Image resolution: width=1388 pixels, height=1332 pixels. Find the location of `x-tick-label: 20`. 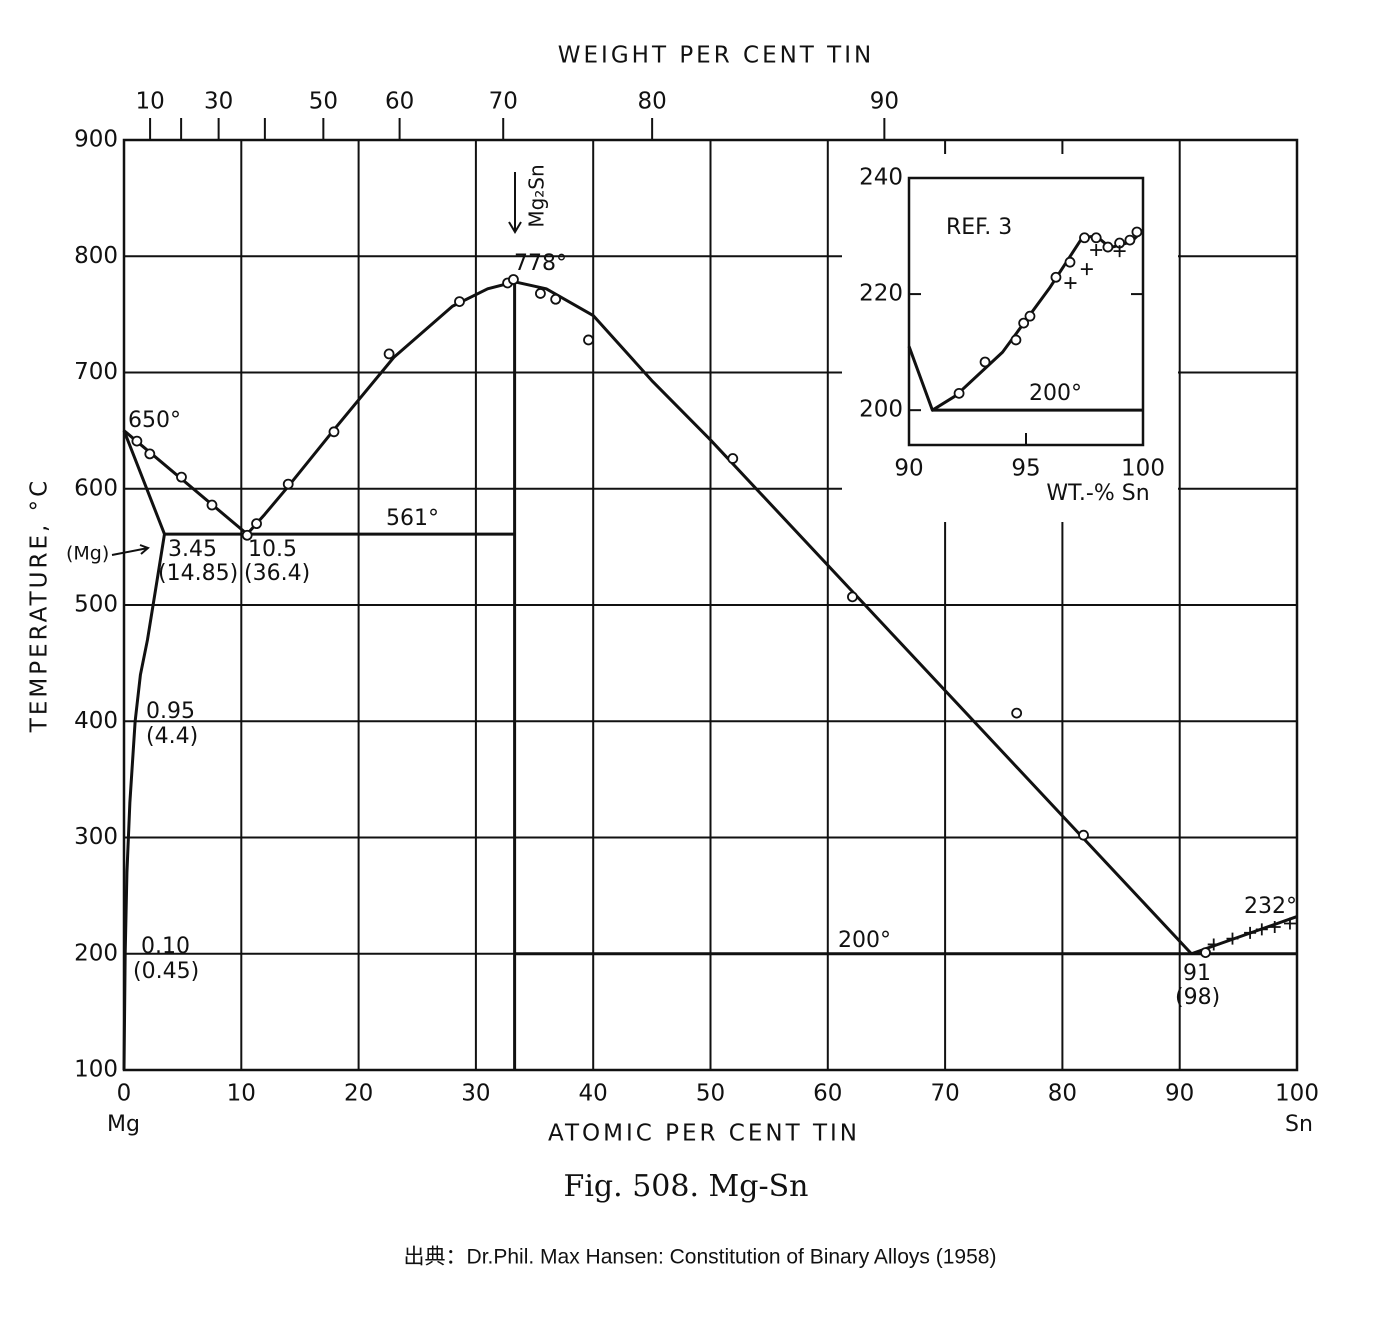

x-tick-label: 20 is located at coordinates (358, 1094).